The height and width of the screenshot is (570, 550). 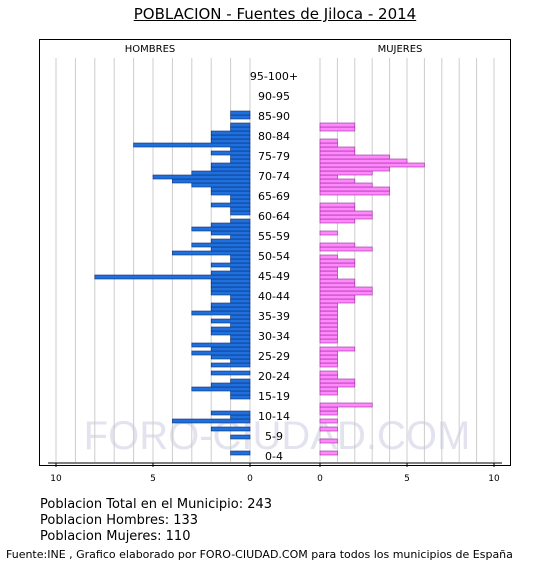 What do you see at coordinates (274, 416) in the screenshot?
I see `age-group-label: 10-14` at bounding box center [274, 416].